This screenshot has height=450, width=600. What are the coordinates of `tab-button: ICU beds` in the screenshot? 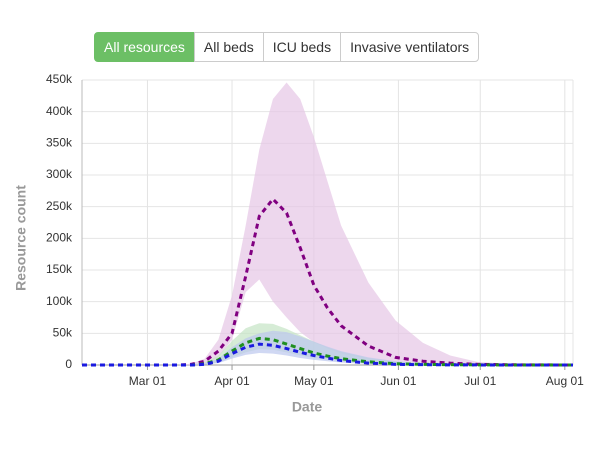 It's located at (302, 47).